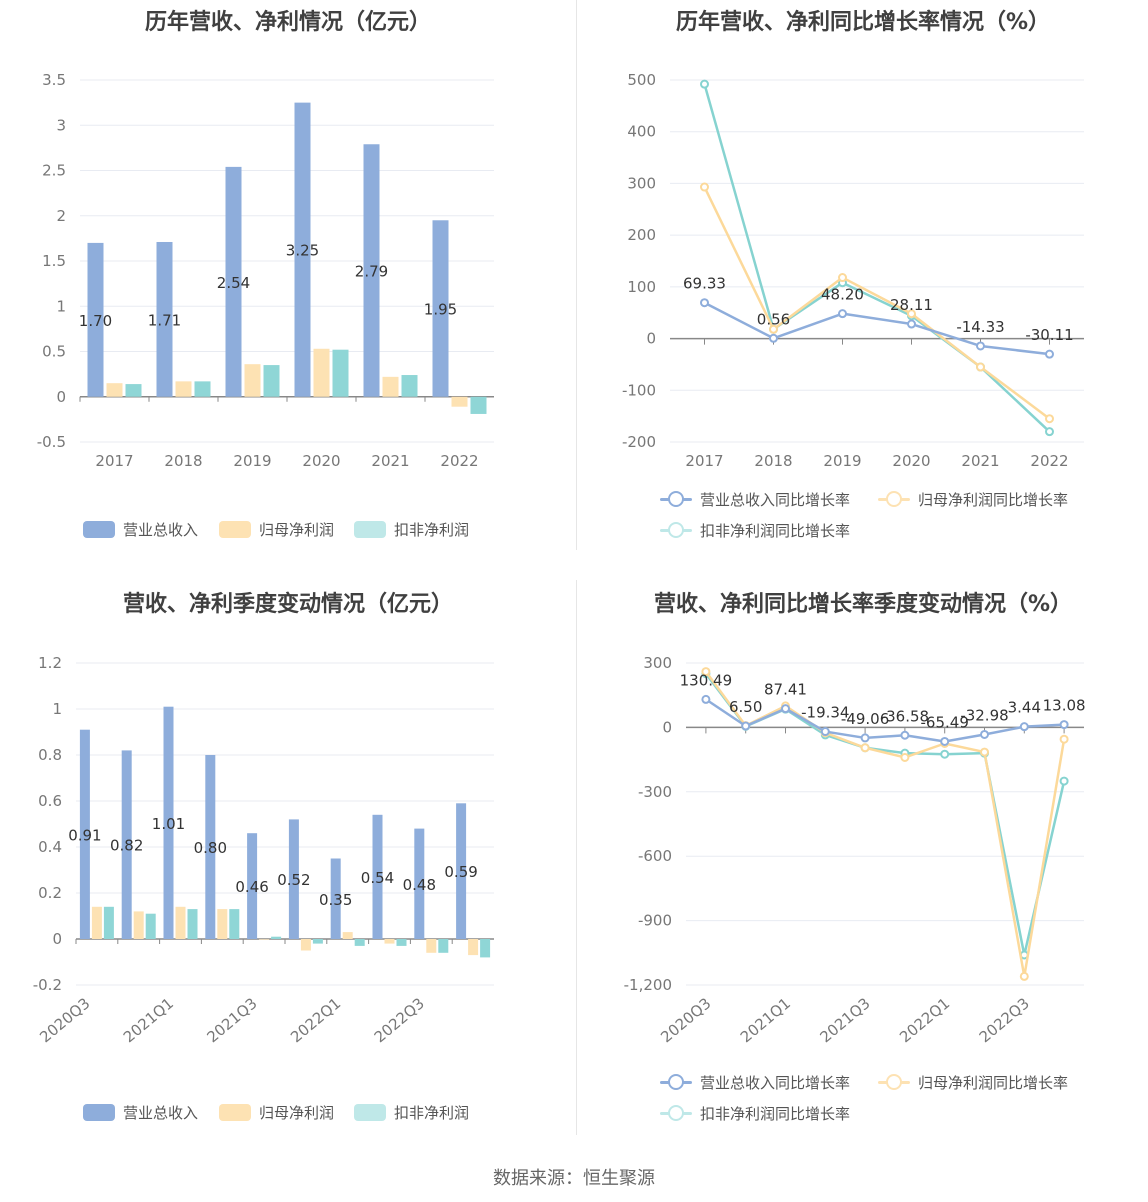  What do you see at coordinates (47, 985) in the screenshot?
I see `y-tick-label: -0.2` at bounding box center [47, 985].